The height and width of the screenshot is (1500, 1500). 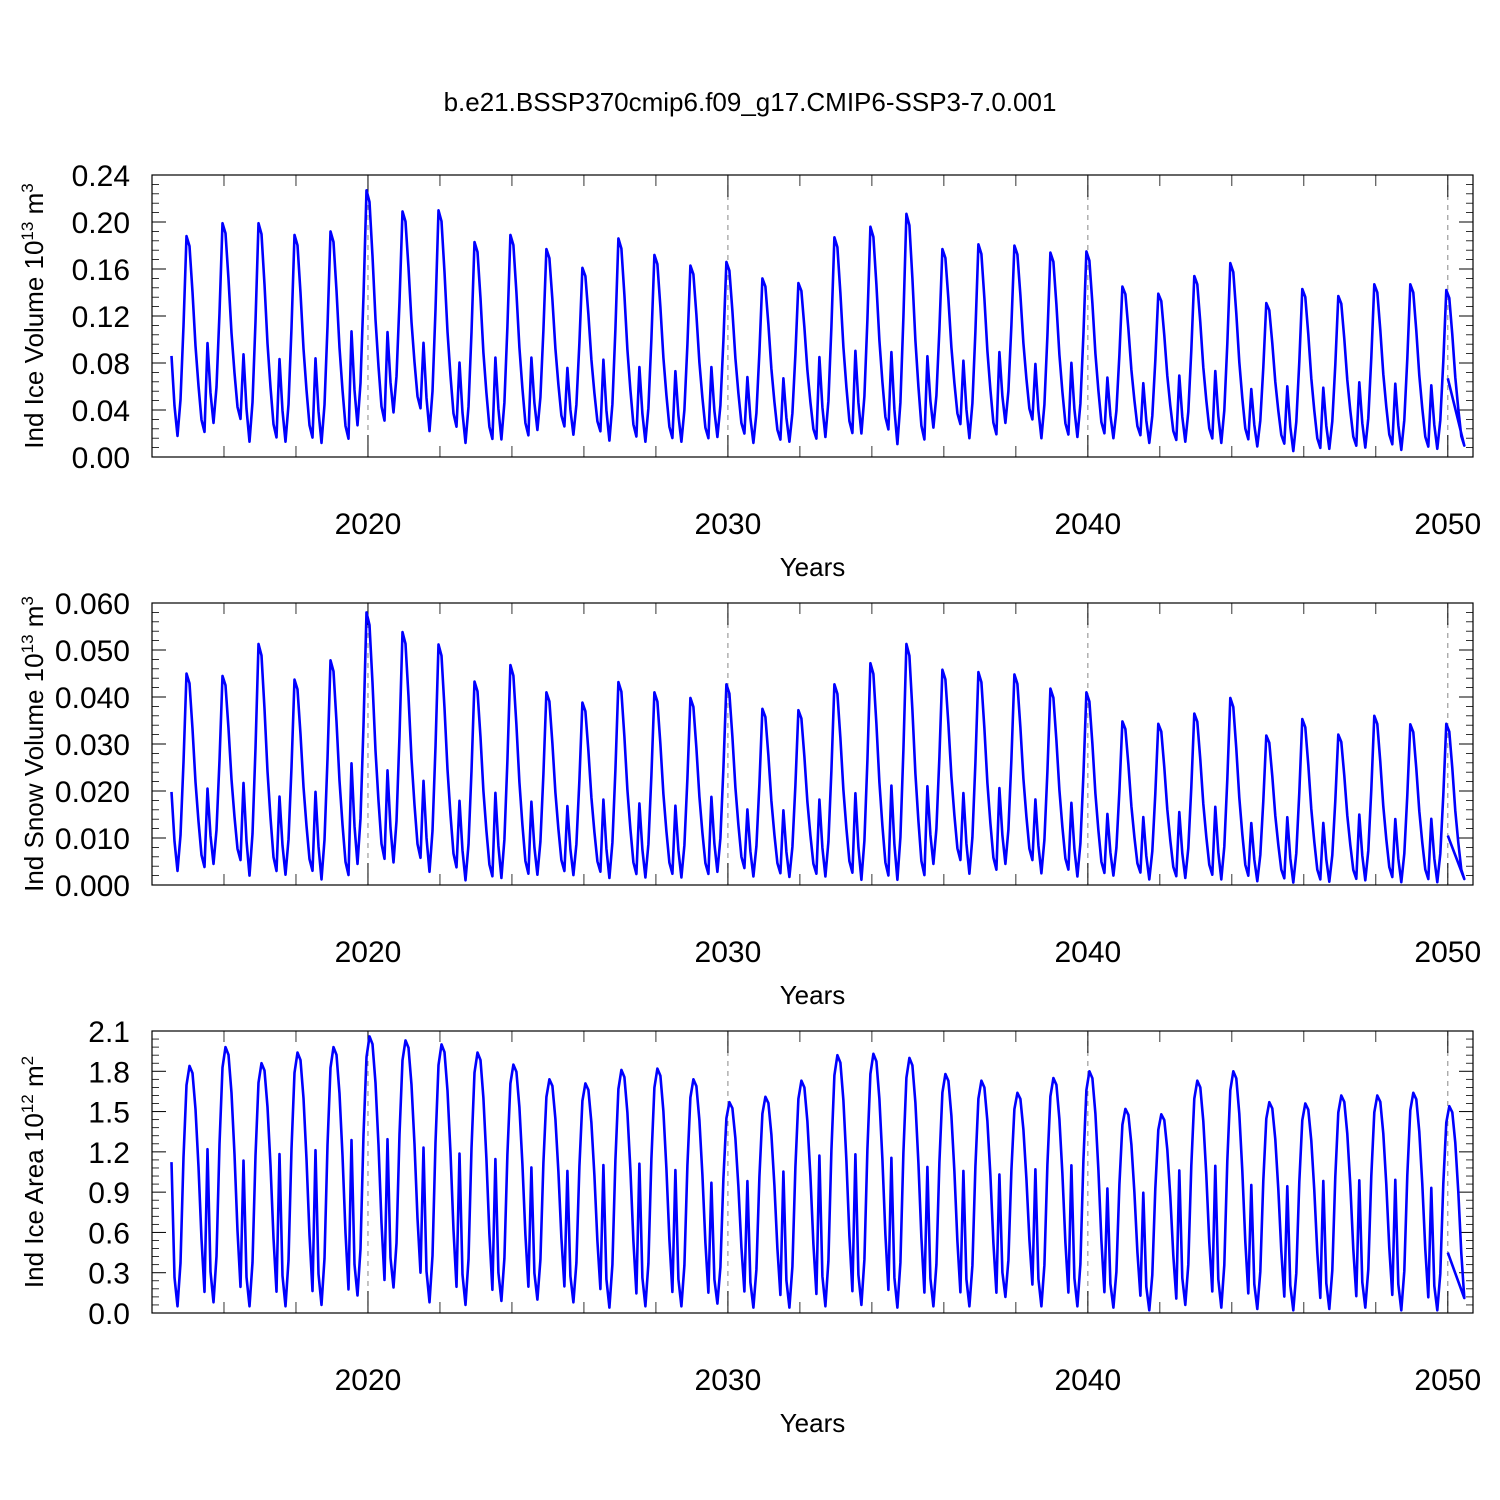 What do you see at coordinates (92, 839) in the screenshot?
I see `y-tick-label: 0.010` at bounding box center [92, 839].